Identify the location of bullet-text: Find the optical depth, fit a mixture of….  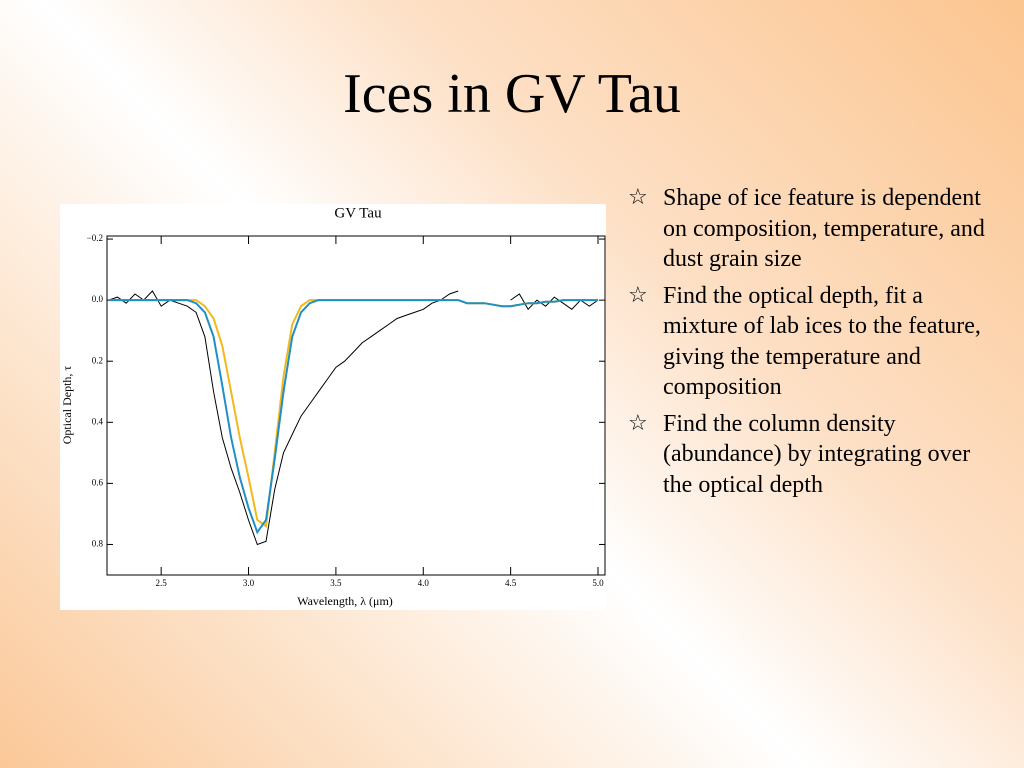
(822, 341).